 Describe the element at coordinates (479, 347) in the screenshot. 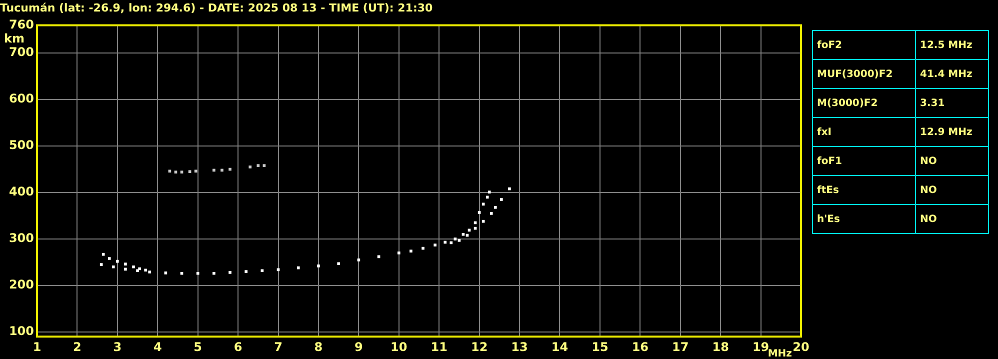

I see `x-tick-label: 12` at that location.